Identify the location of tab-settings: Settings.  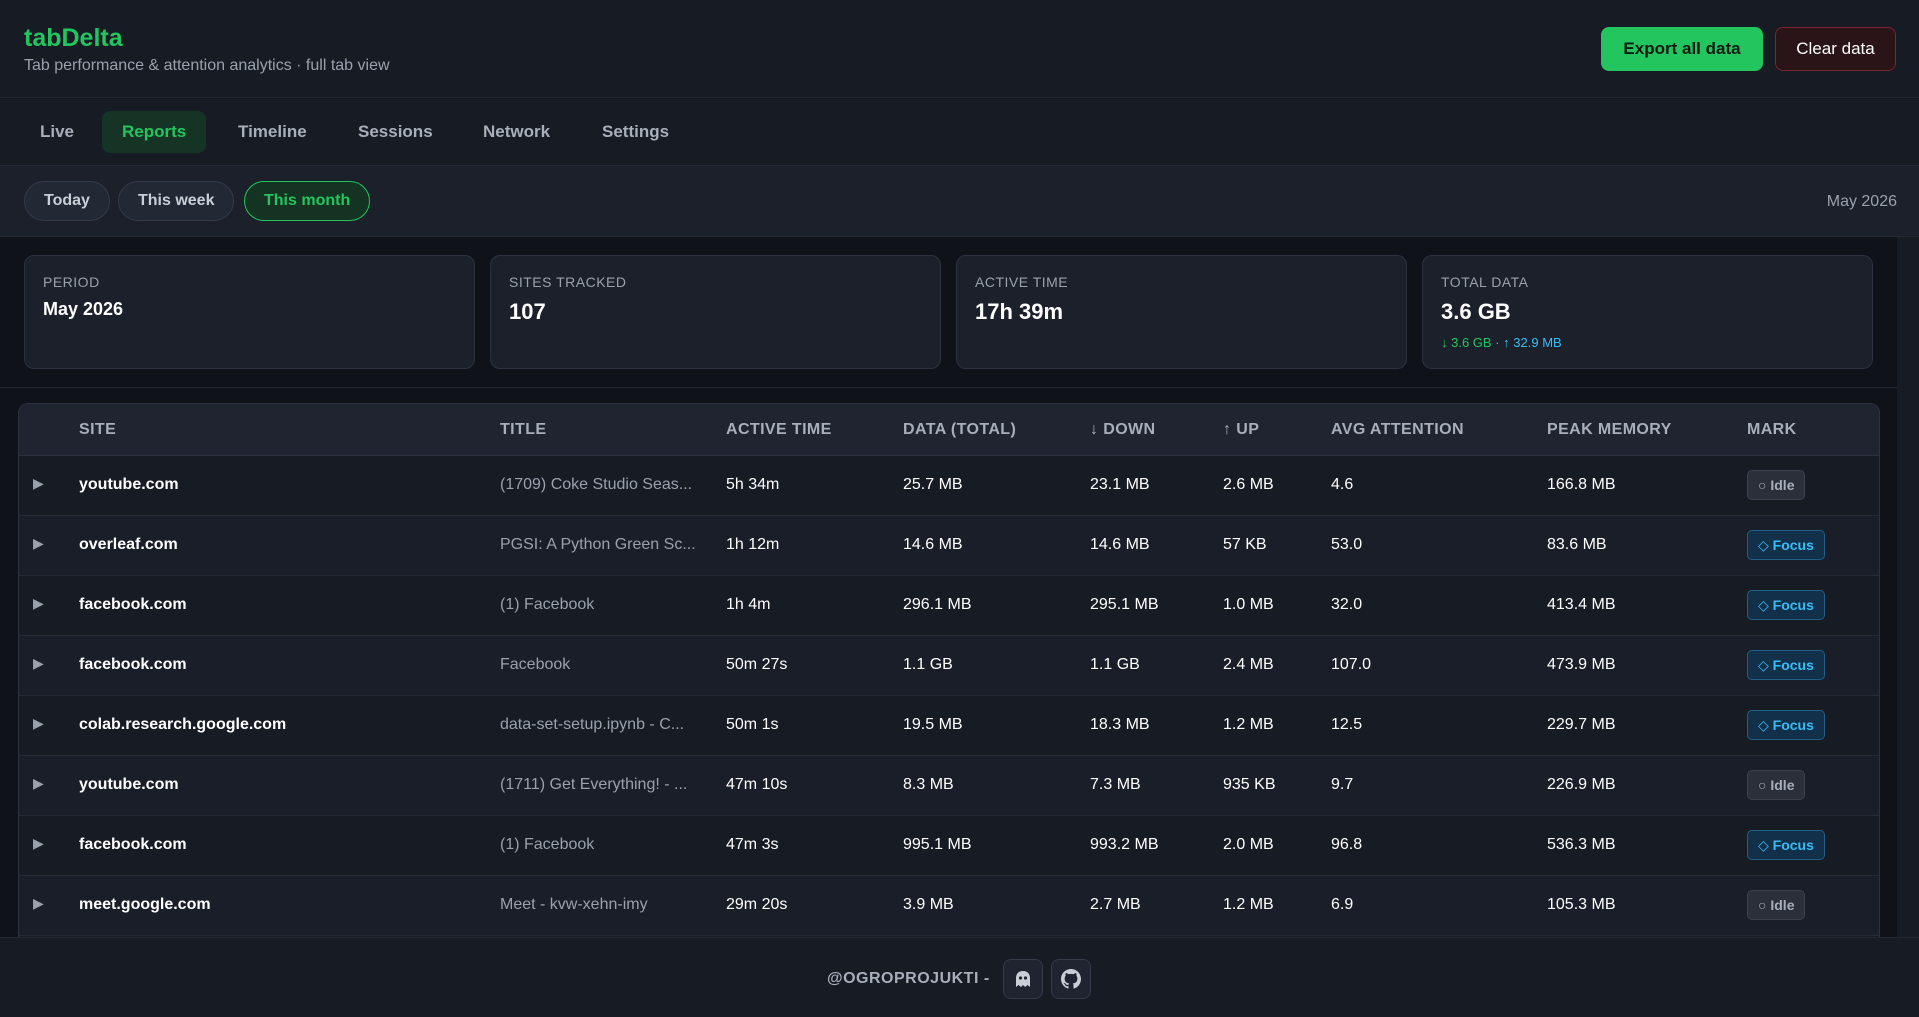
(636, 131).